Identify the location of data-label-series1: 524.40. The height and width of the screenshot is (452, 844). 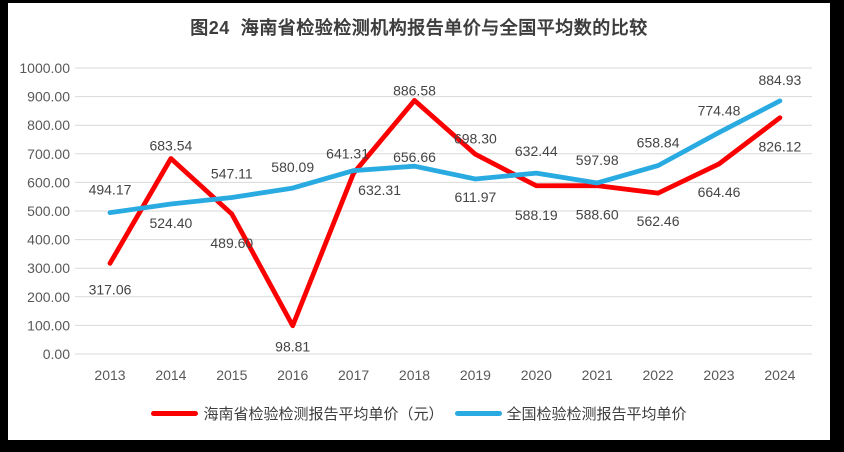
(170, 223).